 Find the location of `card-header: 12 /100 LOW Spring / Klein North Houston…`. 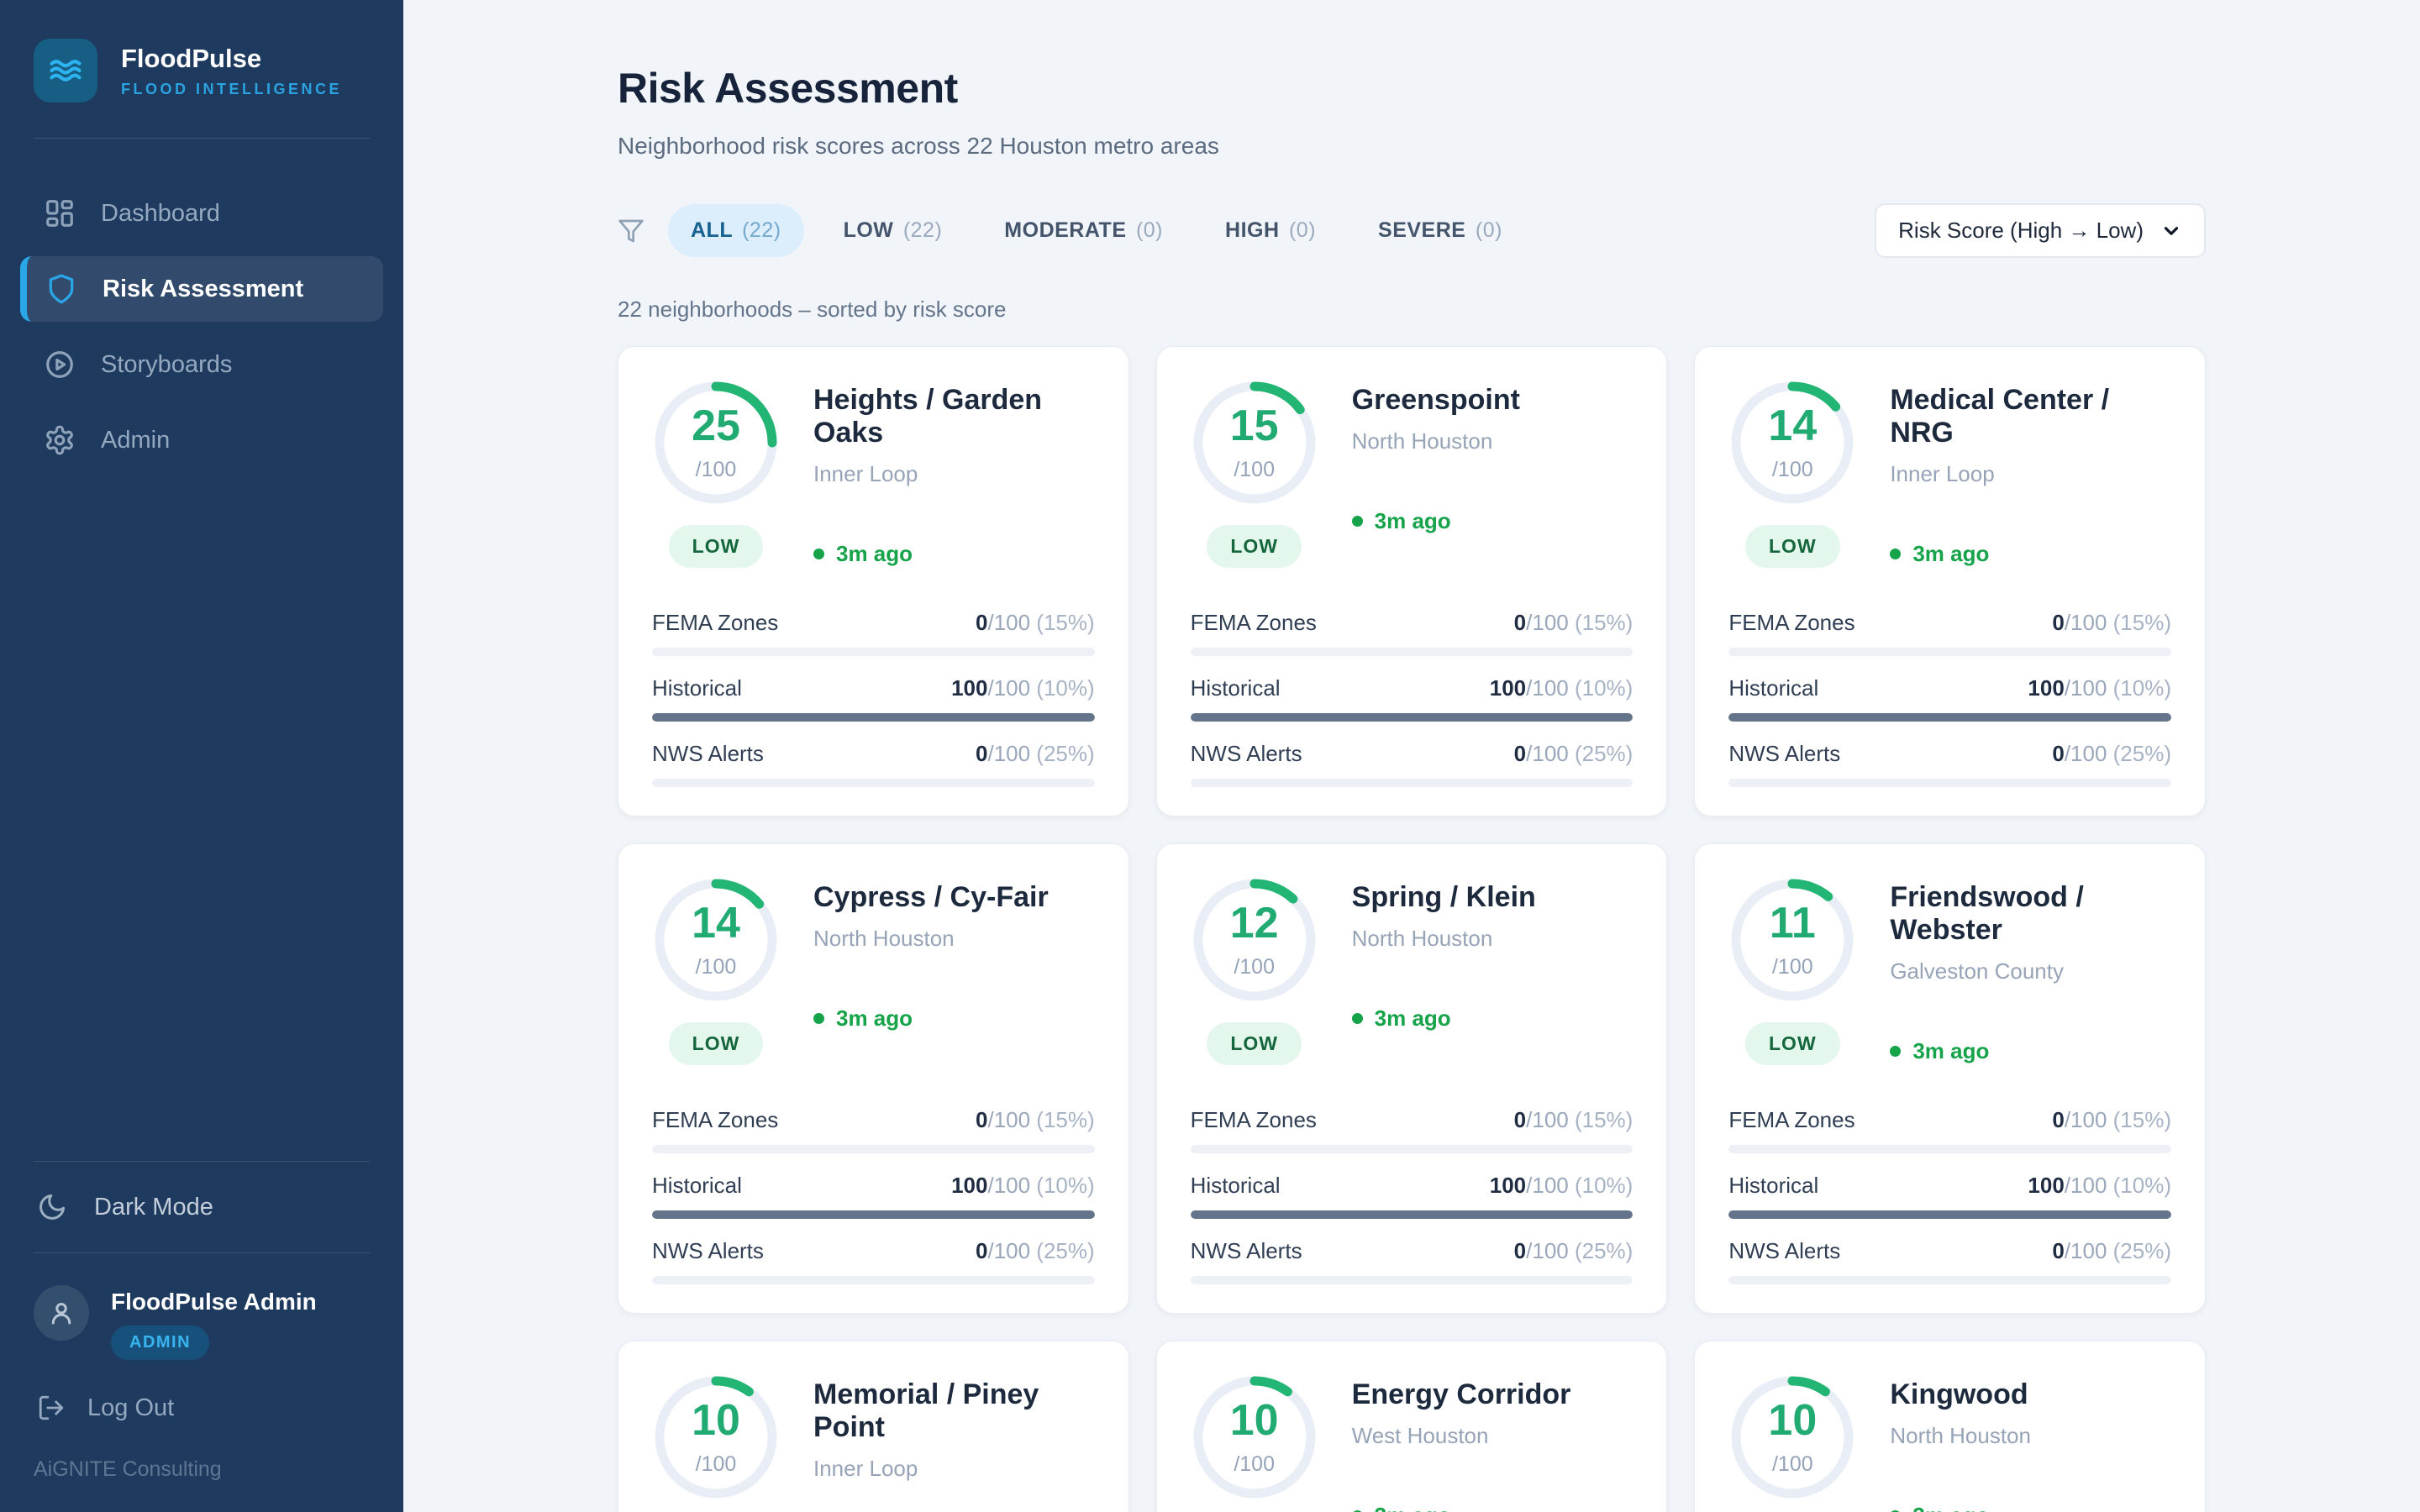

card-header: 12 /100 LOW Spring / Klein North Houston… is located at coordinates (1412, 970).